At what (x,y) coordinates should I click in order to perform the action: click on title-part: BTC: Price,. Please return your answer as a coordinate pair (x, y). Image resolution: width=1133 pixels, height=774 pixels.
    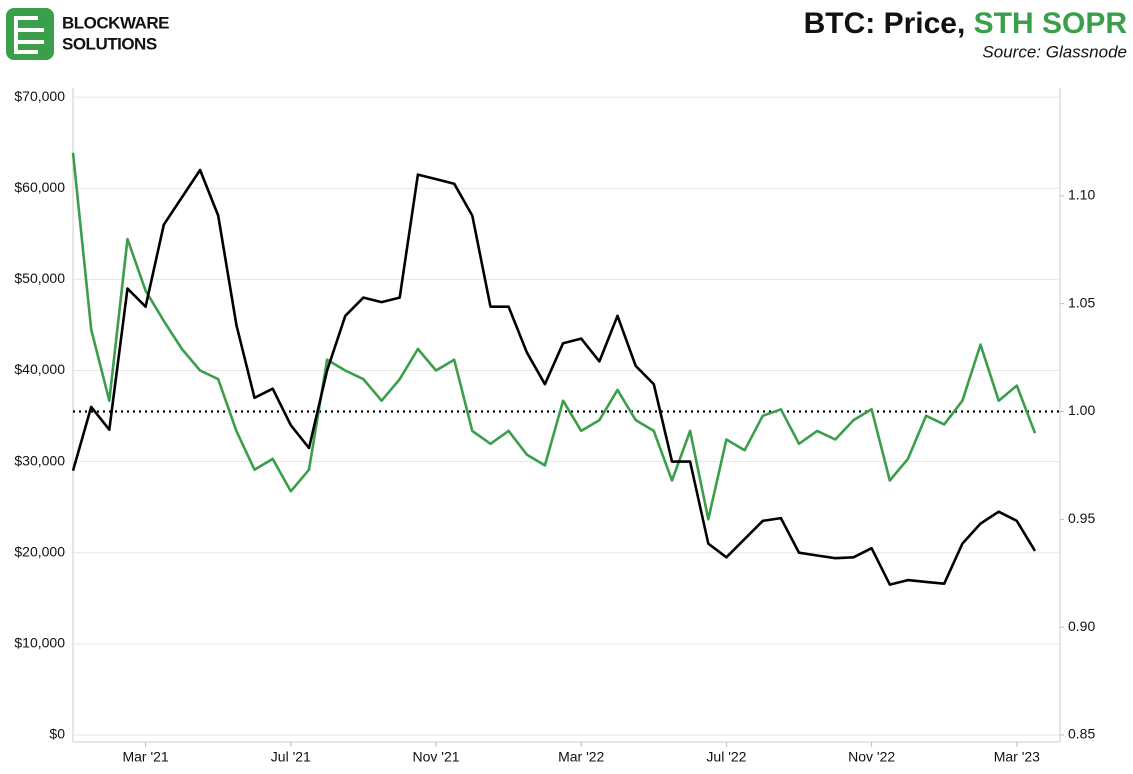
    Looking at the image, I should click on (889, 23).